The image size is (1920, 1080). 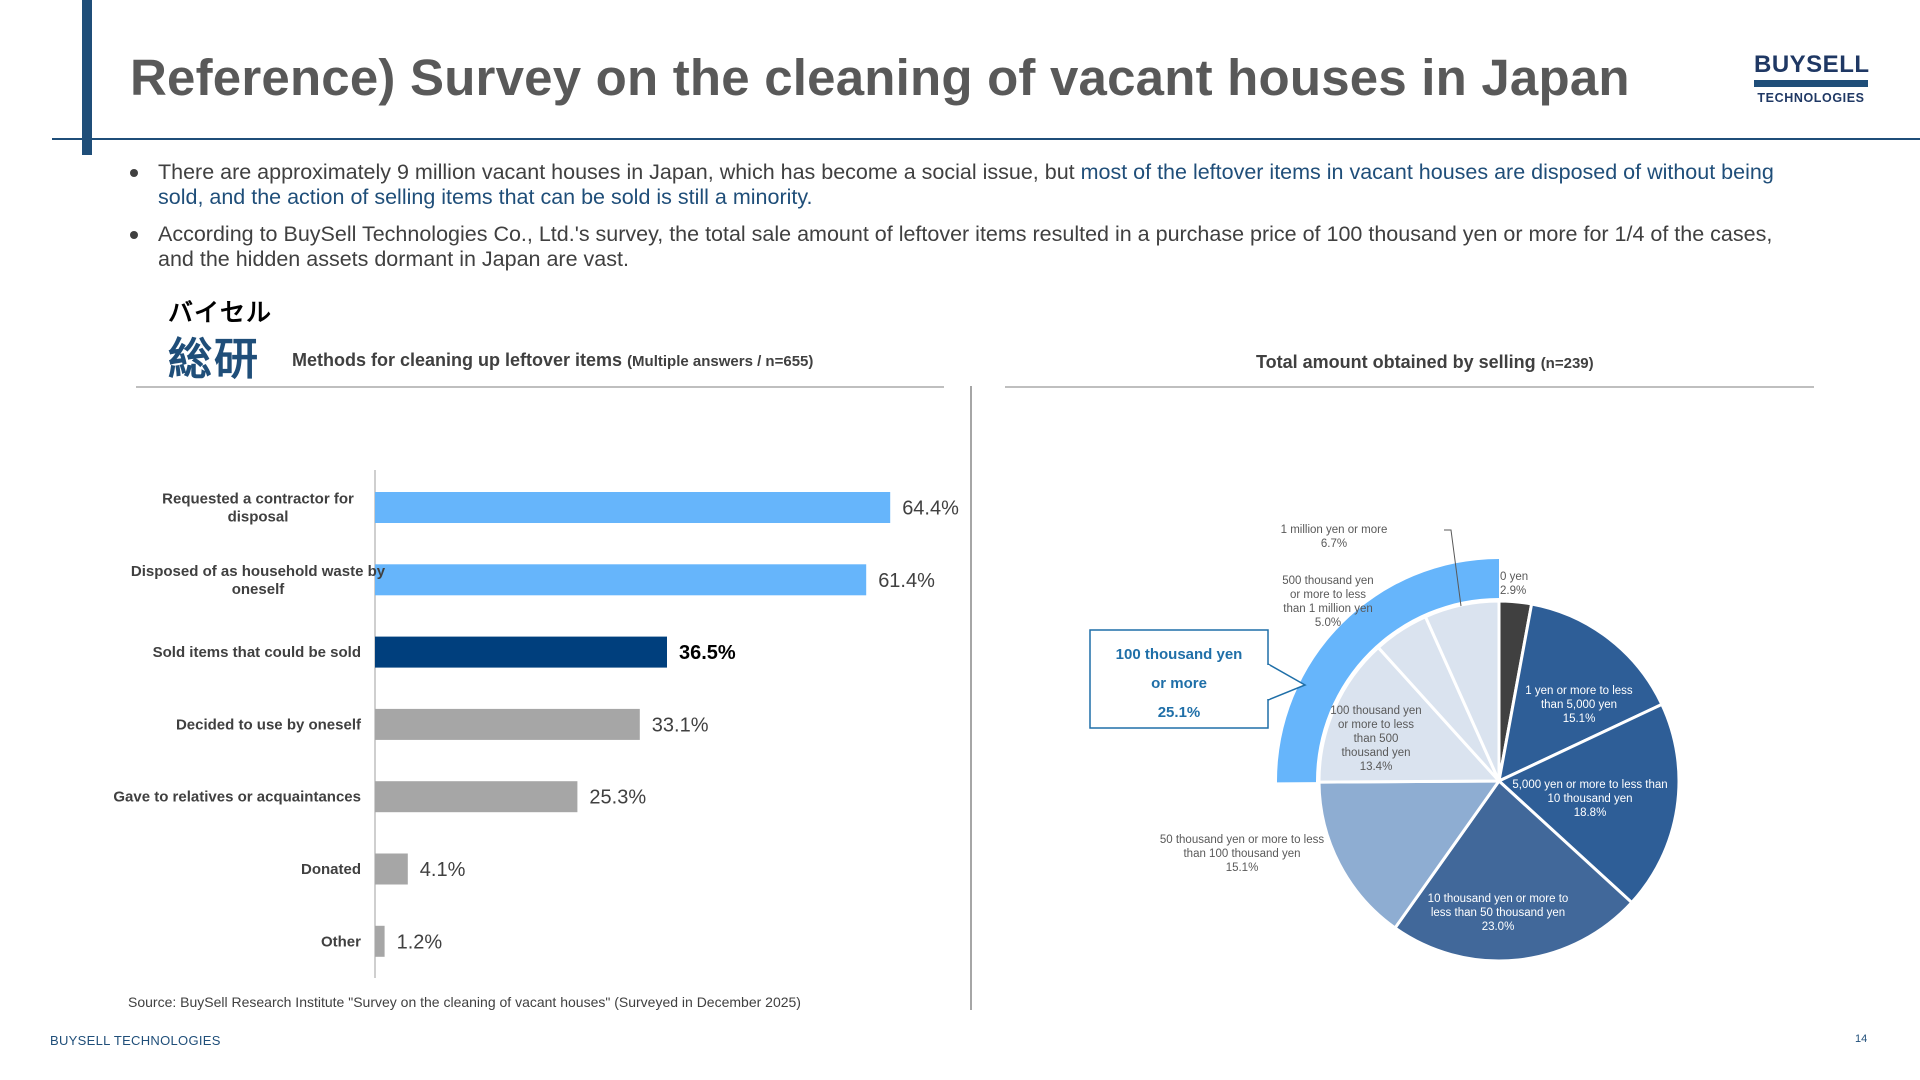 What do you see at coordinates (1242, 840) in the screenshot?
I see `pie-slice-label: 50 thousand yen or more to less` at bounding box center [1242, 840].